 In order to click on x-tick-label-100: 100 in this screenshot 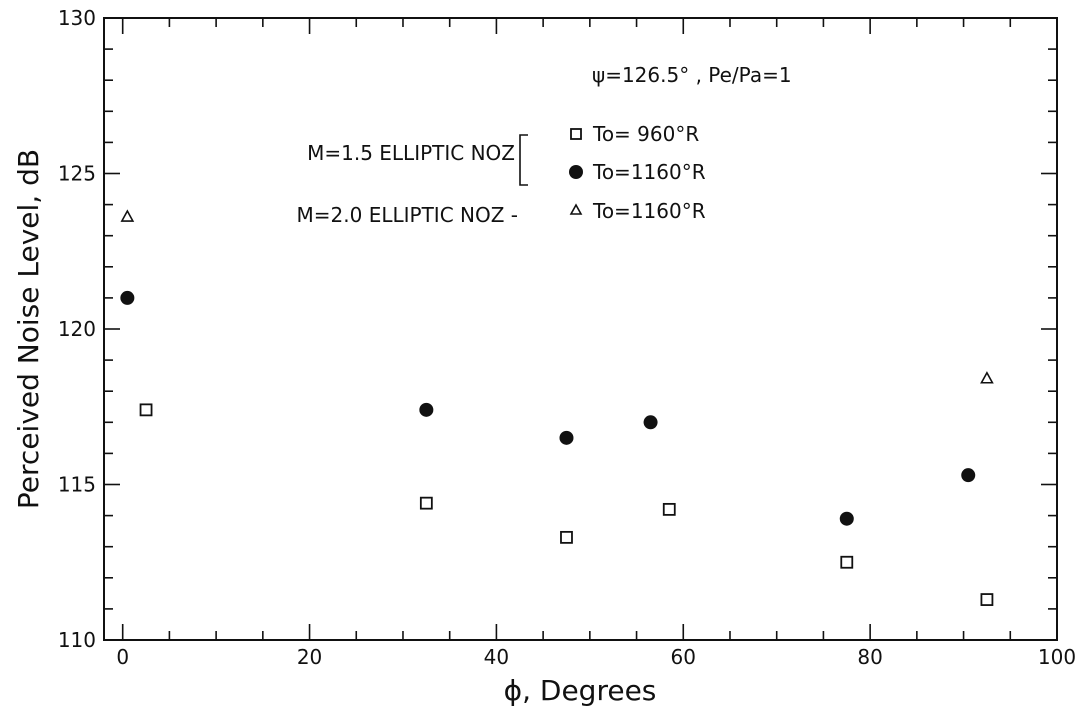, I will do `click(1056, 657)`.